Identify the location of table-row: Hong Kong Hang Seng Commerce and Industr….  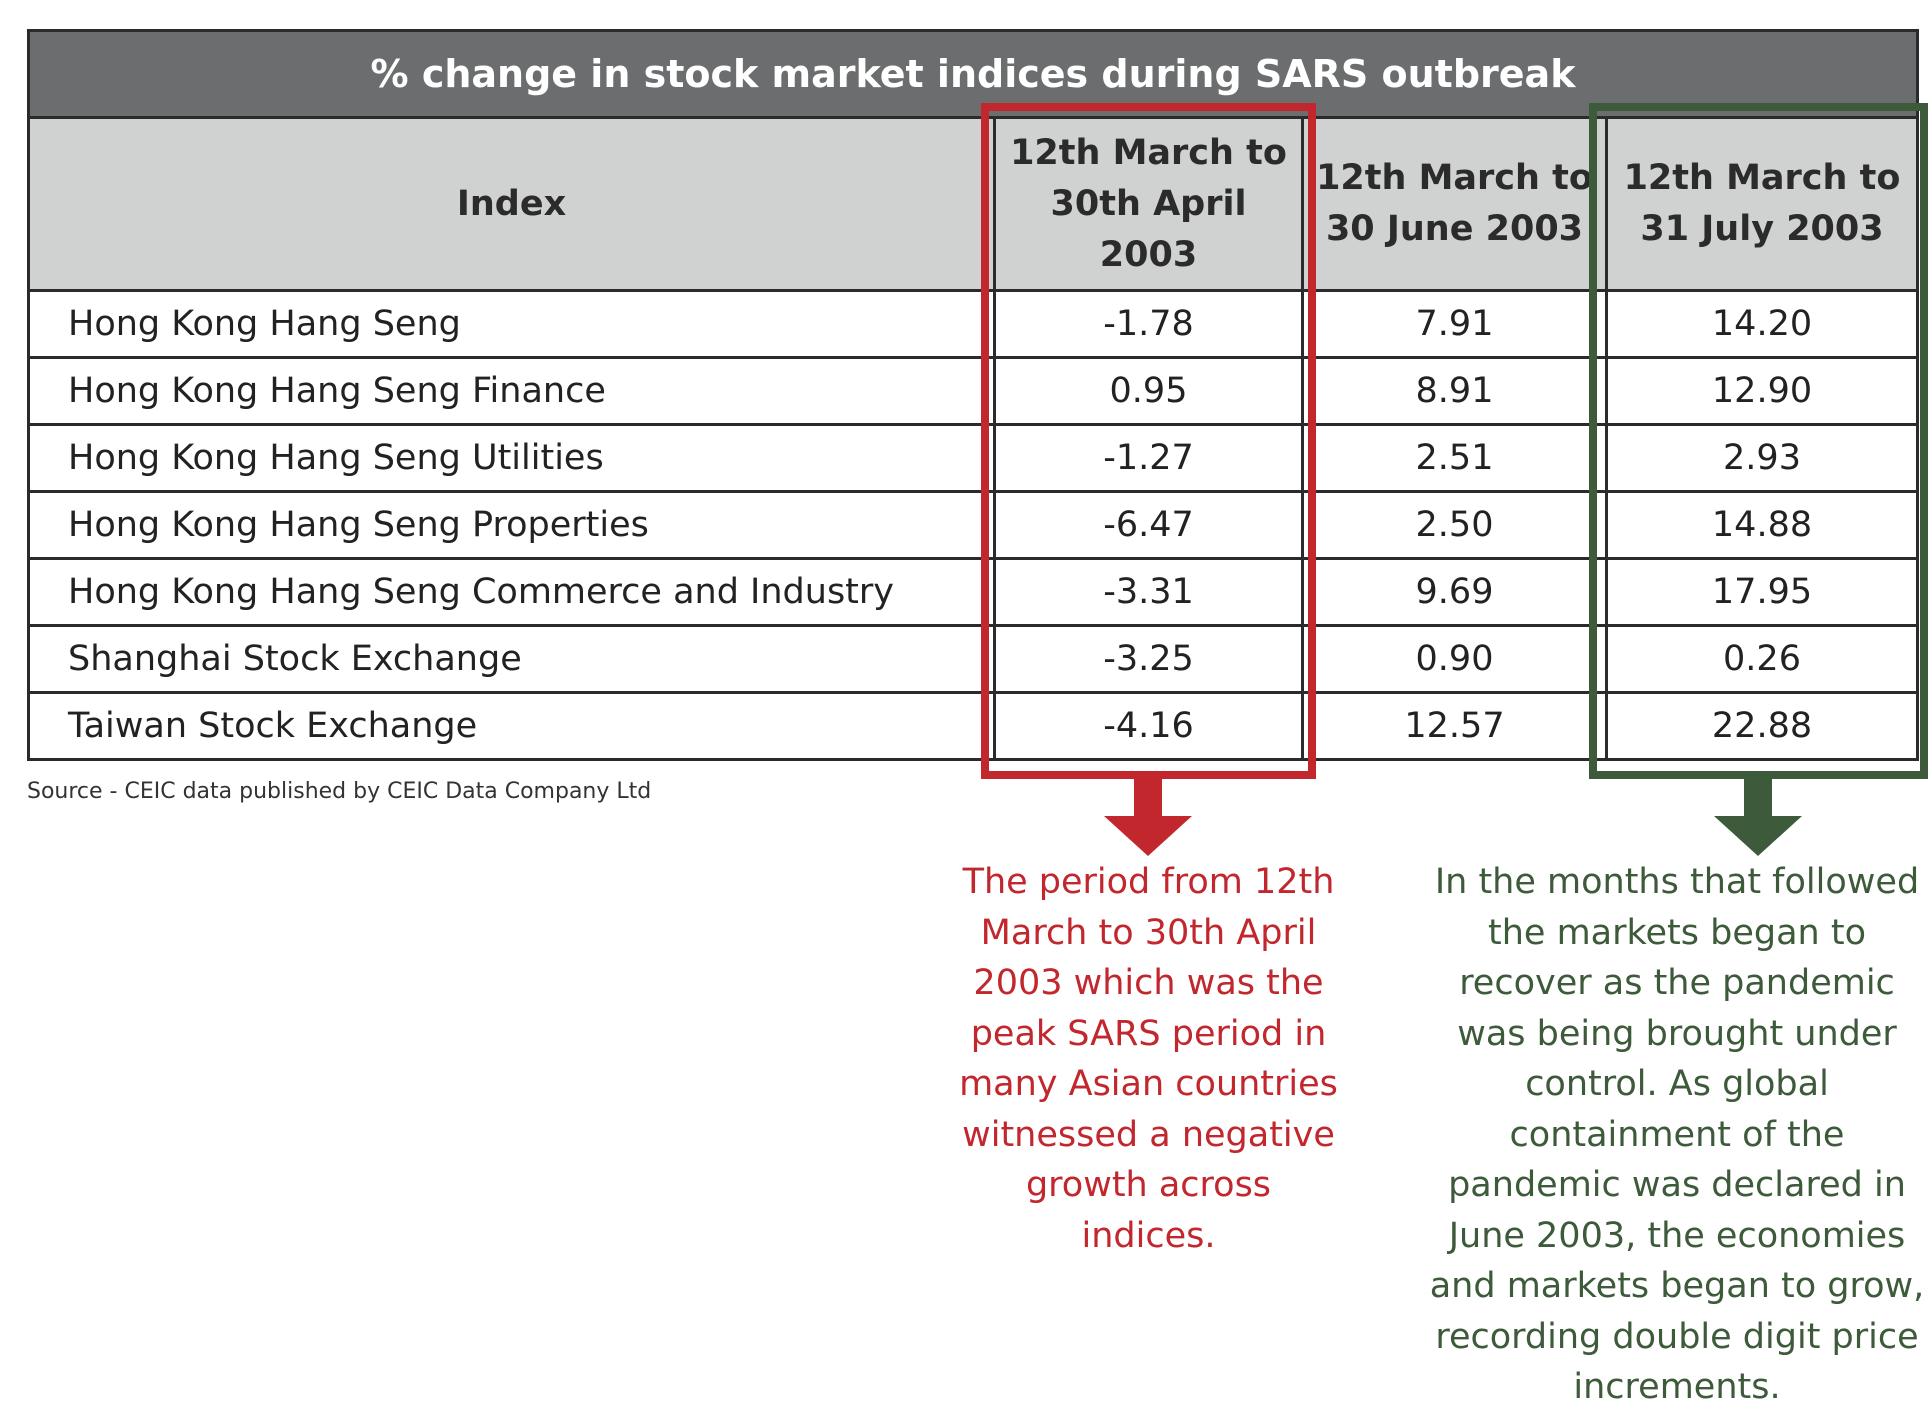
(973, 592).